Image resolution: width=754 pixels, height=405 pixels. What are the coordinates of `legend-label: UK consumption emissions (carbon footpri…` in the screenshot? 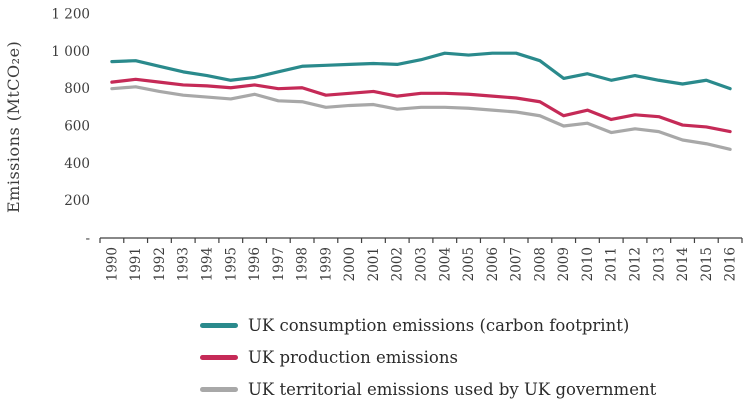 It's located at (439, 325).